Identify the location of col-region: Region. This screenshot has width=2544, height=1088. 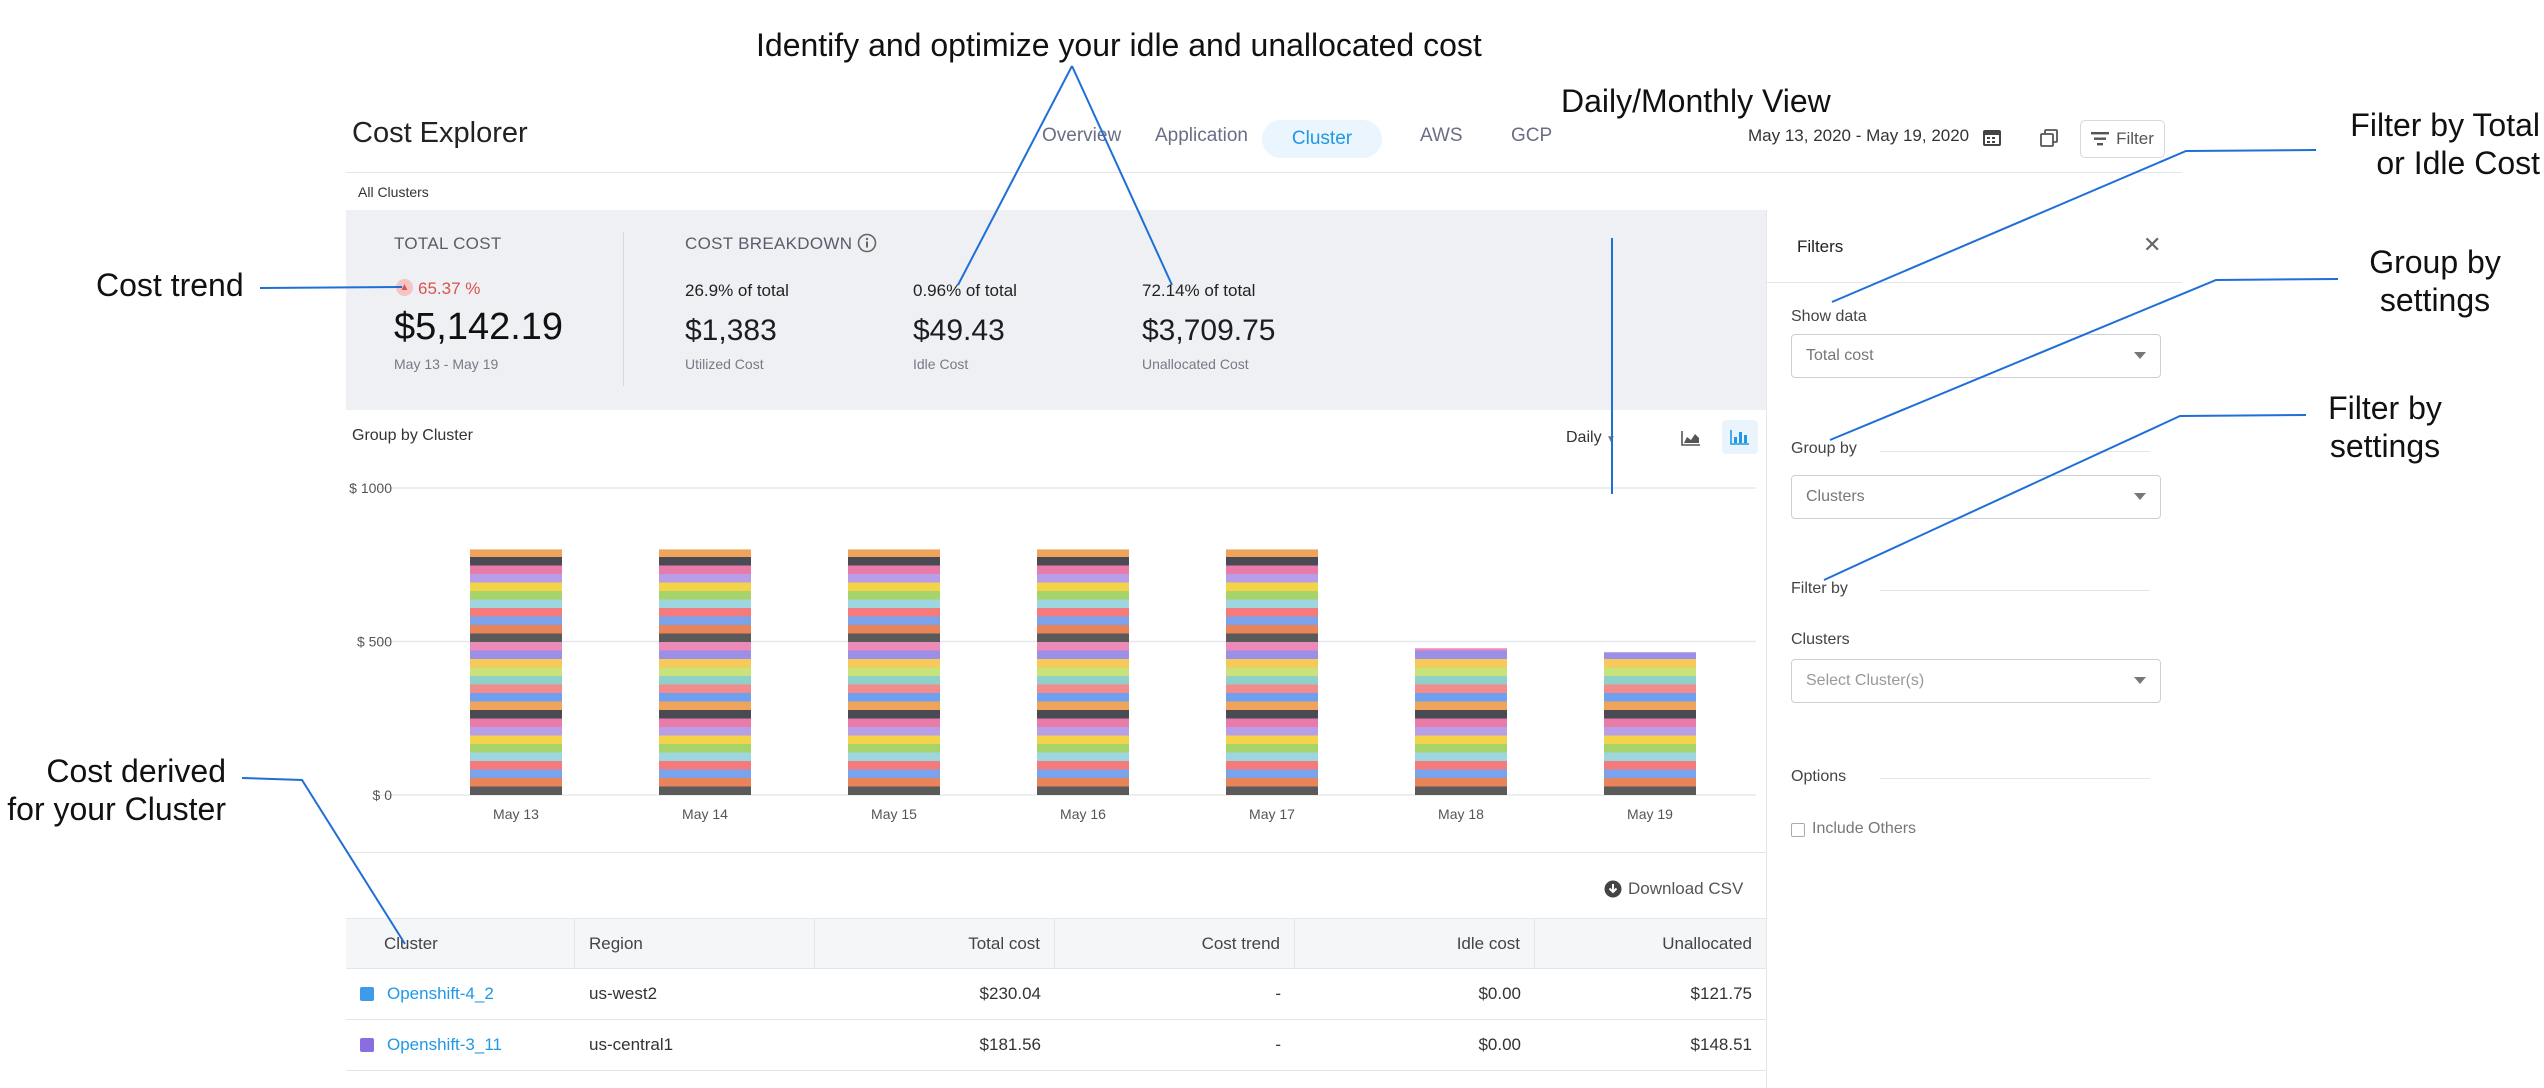
(695, 943).